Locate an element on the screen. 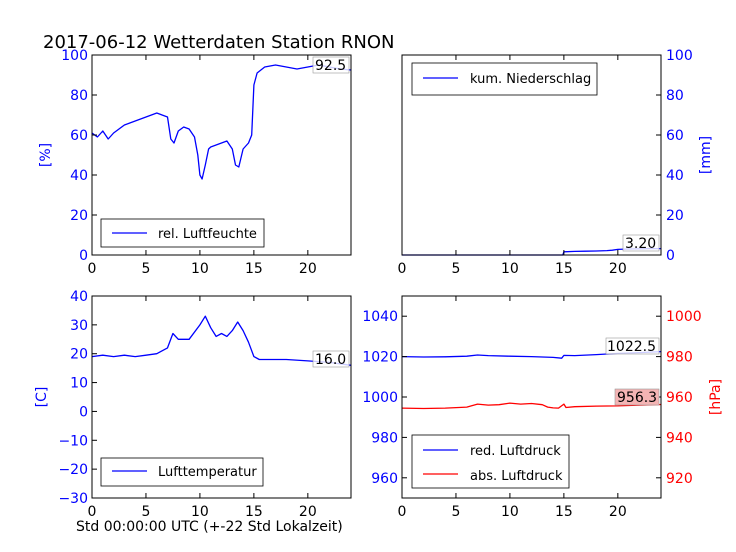 The height and width of the screenshot is (552, 736). temperature-legend-label: Lufttemperatur is located at coordinates (207, 472).